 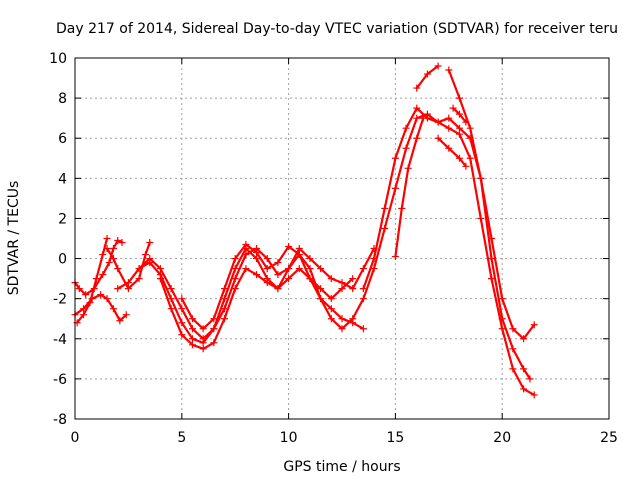 What do you see at coordinates (341, 467) in the screenshot?
I see `x-axis-label: GPS time / hours` at bounding box center [341, 467].